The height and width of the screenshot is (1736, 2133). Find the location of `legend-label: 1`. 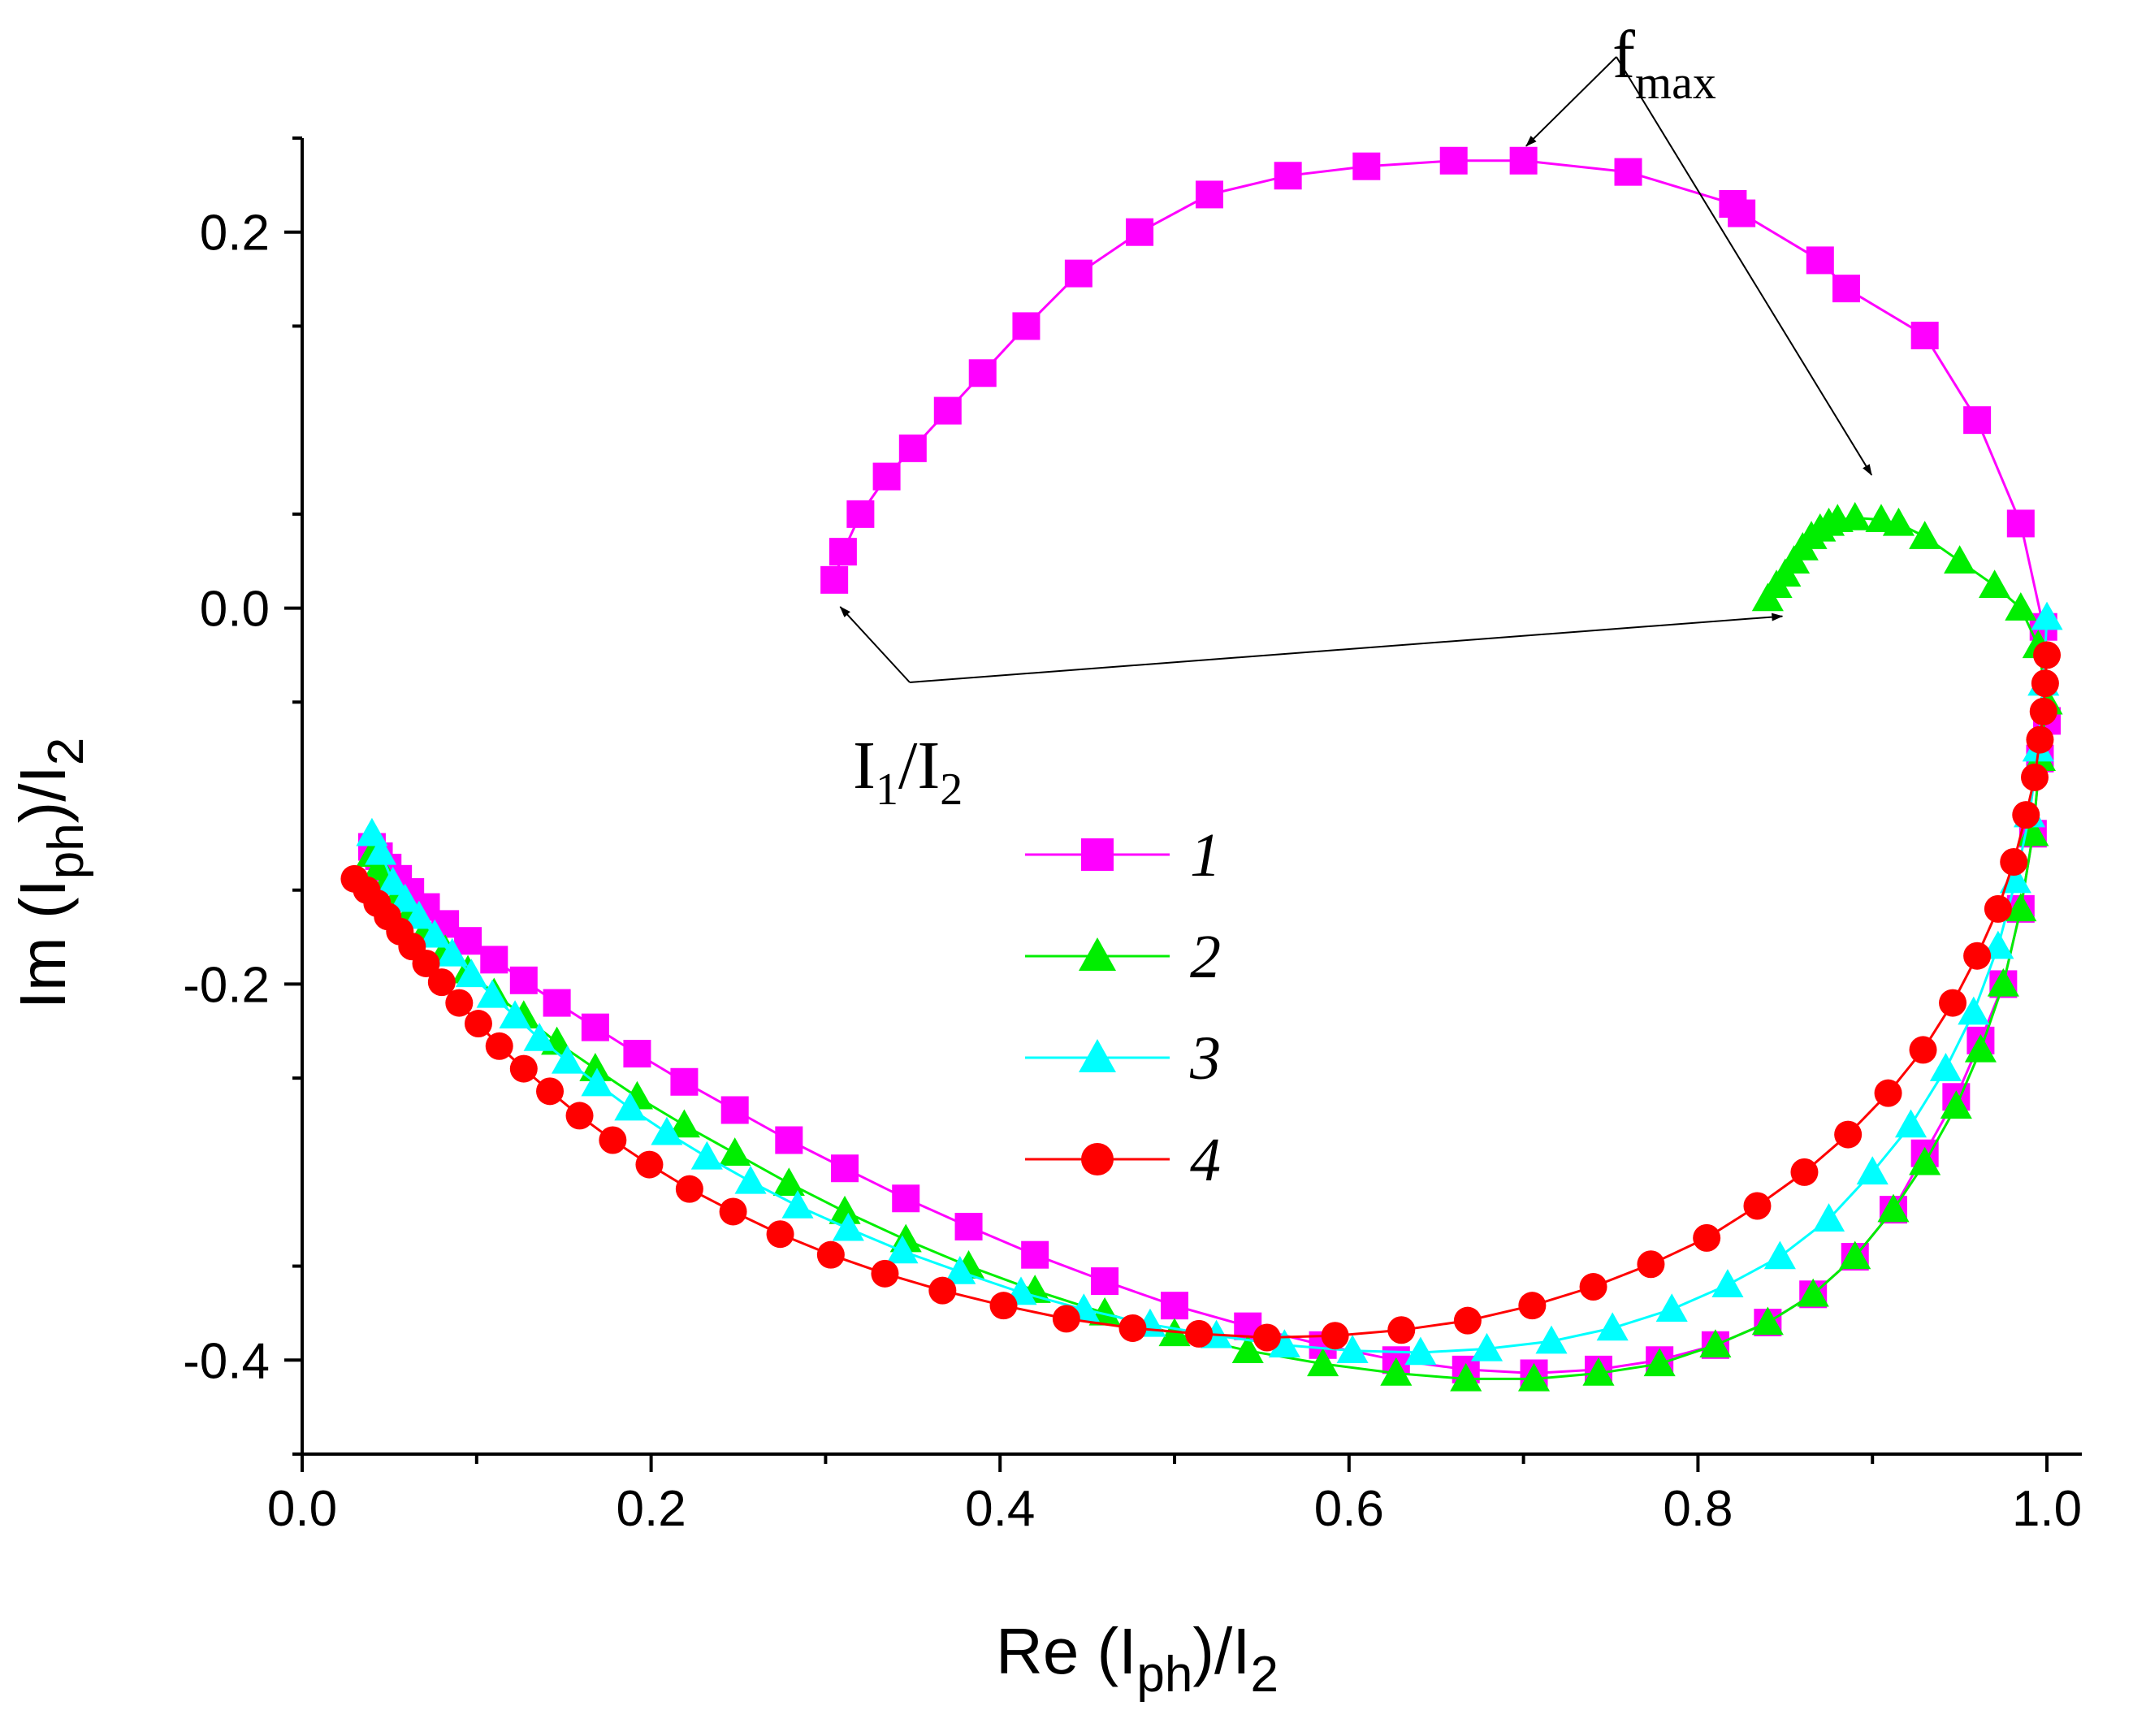

legend-label: 1 is located at coordinates (1205, 856).